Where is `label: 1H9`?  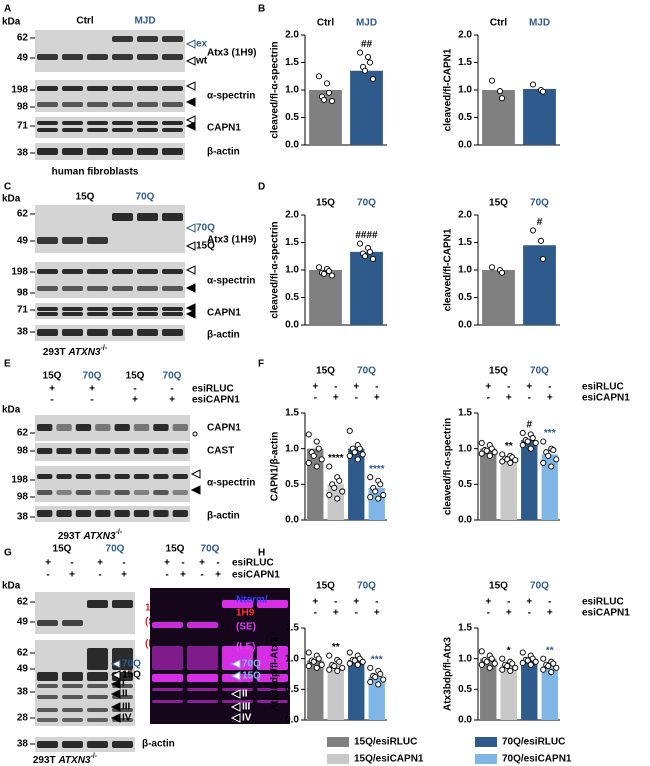 label: 1H9 is located at coordinates (245, 613).